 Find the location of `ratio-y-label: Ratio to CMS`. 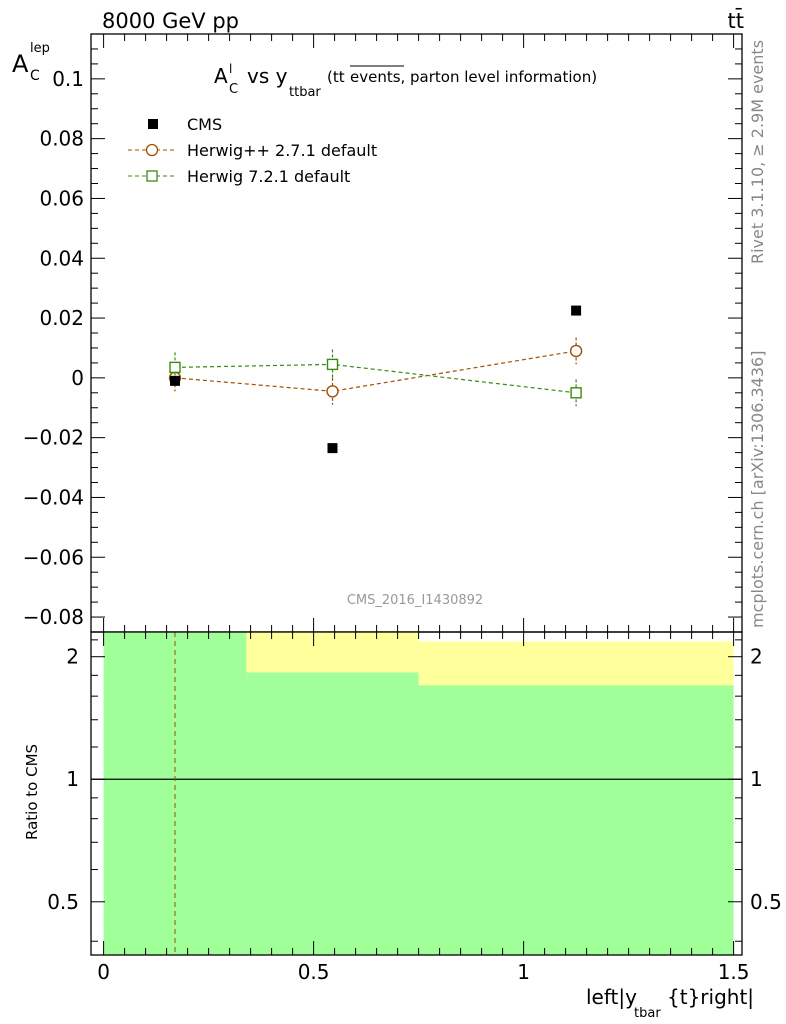

ratio-y-label: Ratio to CMS is located at coordinates (32, 792).